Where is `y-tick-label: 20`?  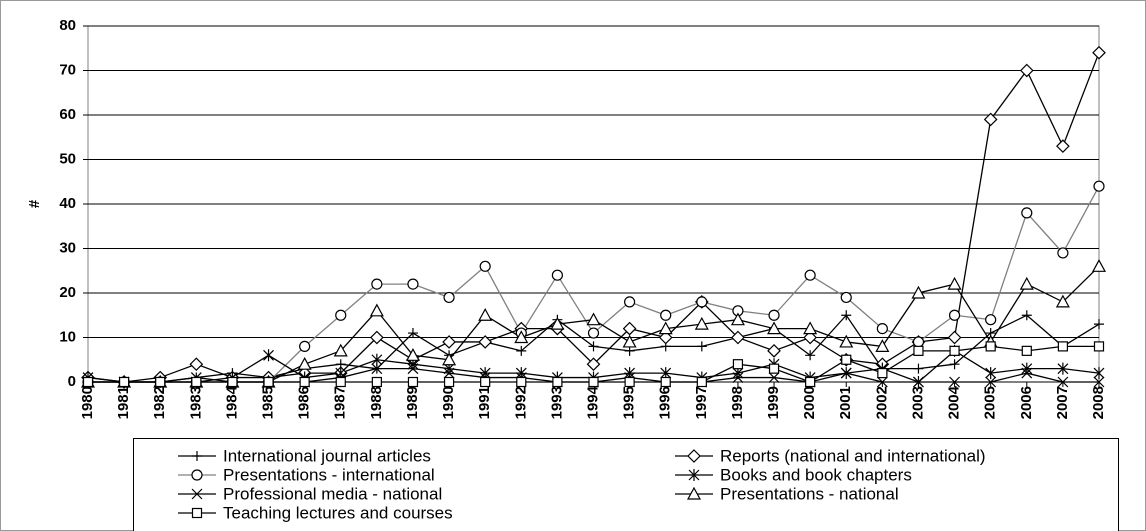
y-tick-label: 20 is located at coordinates (67, 292).